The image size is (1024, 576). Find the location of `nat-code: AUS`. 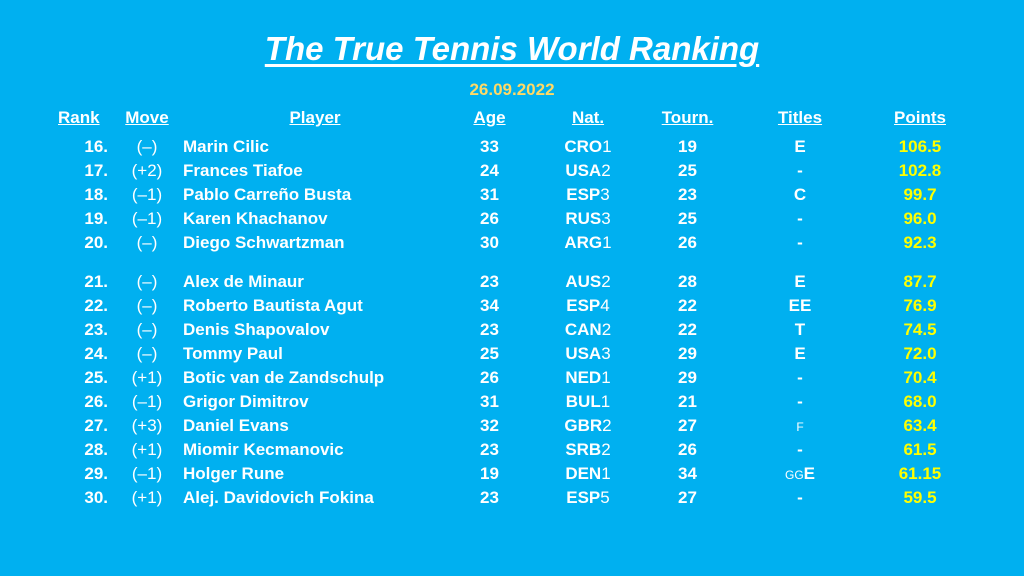

nat-code: AUS is located at coordinates (583, 281).